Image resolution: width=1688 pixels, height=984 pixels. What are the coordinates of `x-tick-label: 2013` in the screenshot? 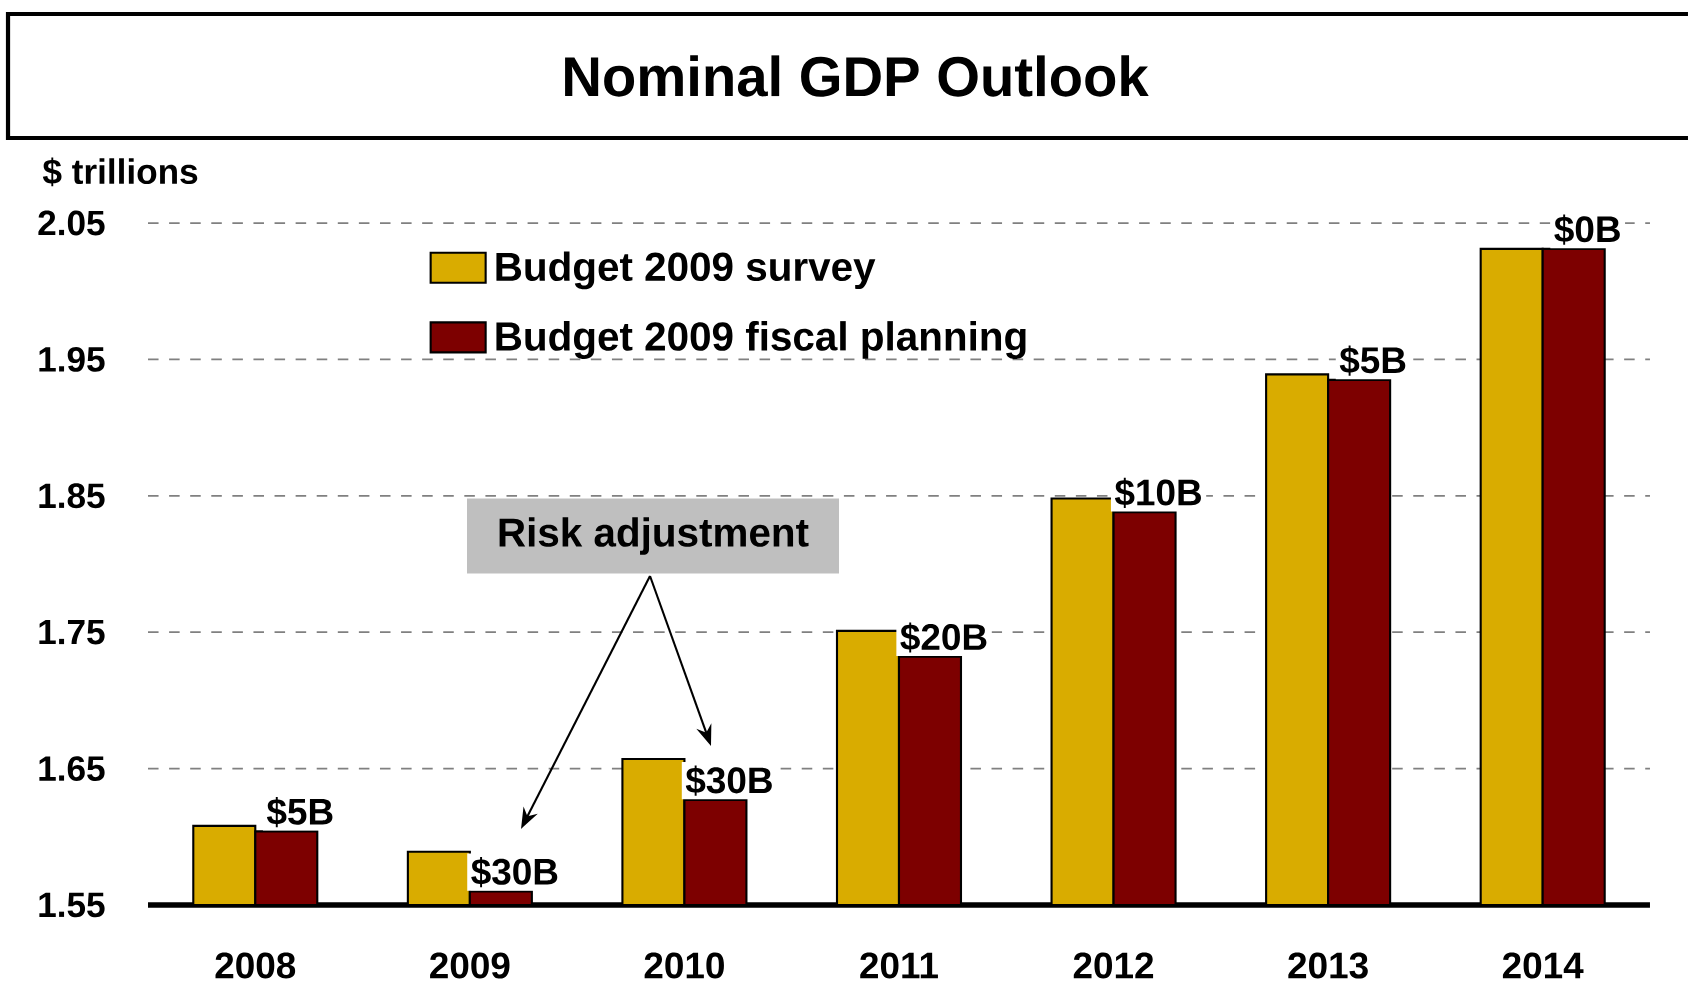 It's located at (1328, 965).